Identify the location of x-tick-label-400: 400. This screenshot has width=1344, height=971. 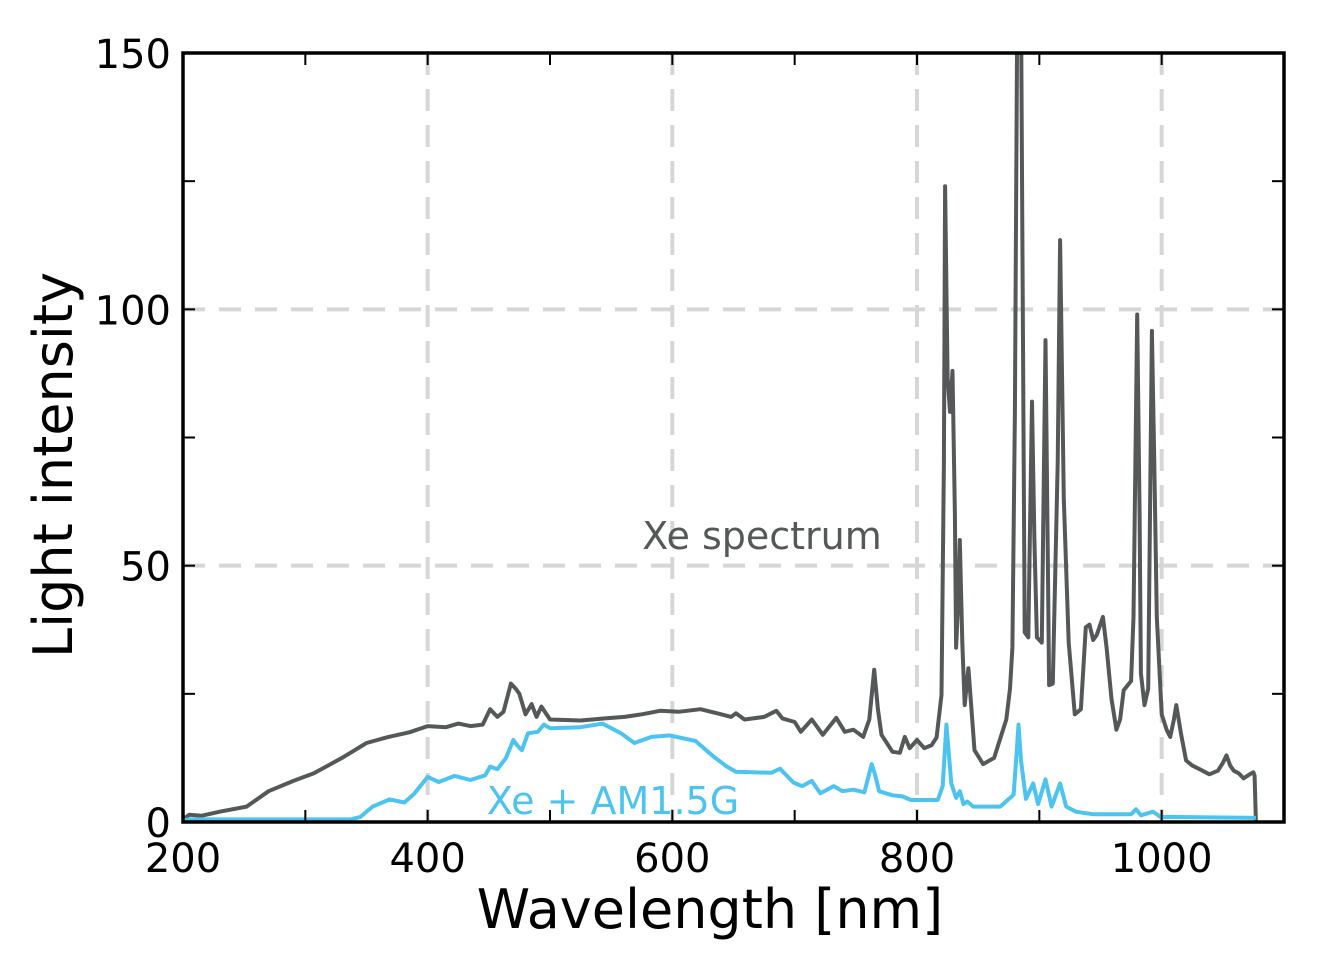
(427, 859).